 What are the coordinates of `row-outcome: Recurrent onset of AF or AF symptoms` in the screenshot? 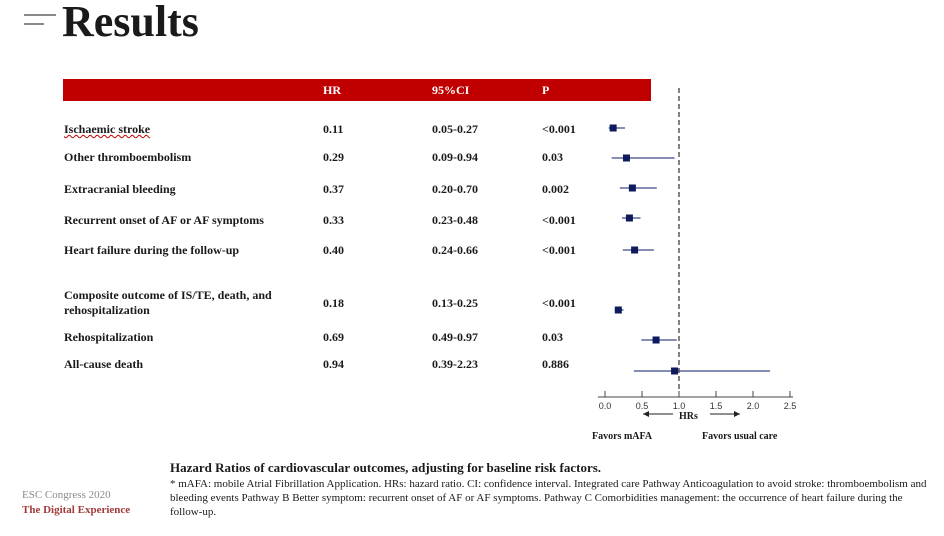 It's located at (164, 220).